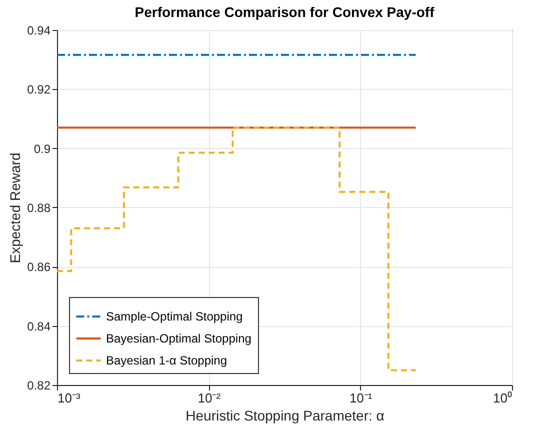 The width and height of the screenshot is (539, 446). I want to click on x-axis-title: Heuristic Stopping Parameter: α, so click(285, 416).